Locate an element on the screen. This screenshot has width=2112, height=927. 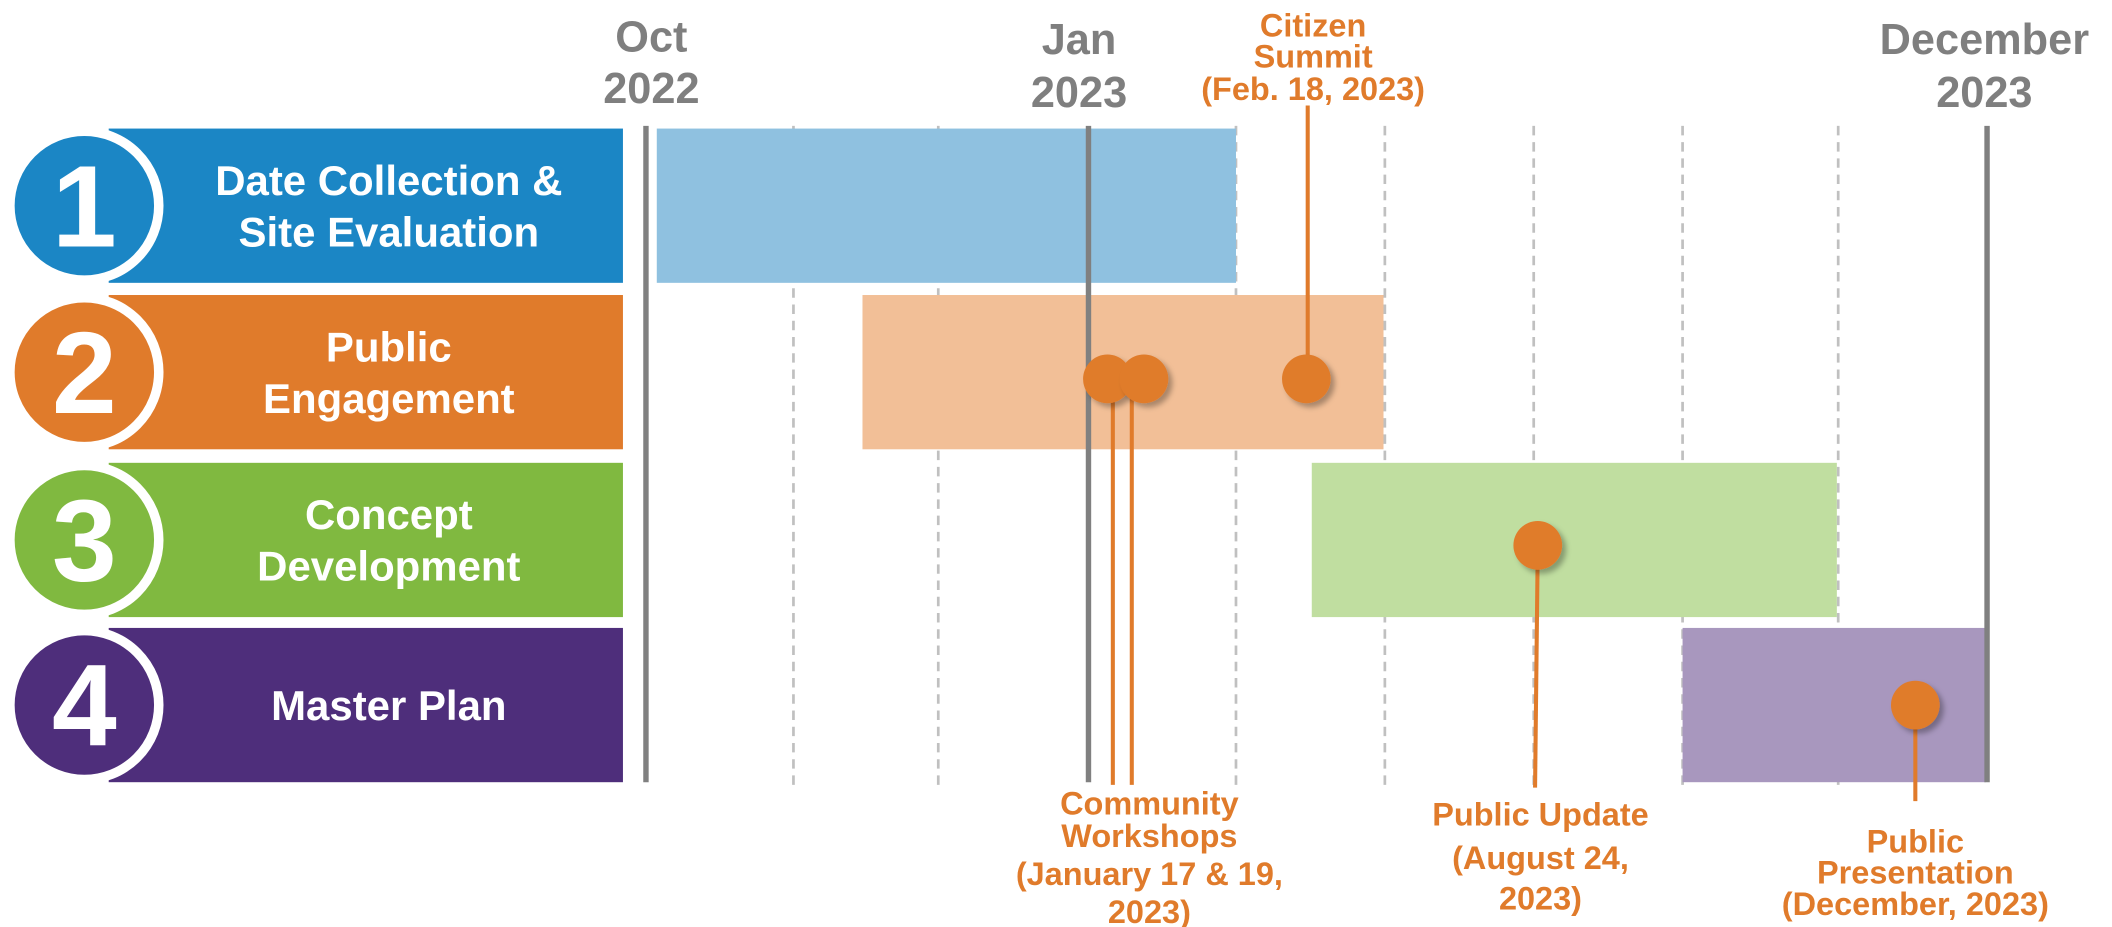
milestone-label: (January 17 & 19, is located at coordinates (1149, 874).